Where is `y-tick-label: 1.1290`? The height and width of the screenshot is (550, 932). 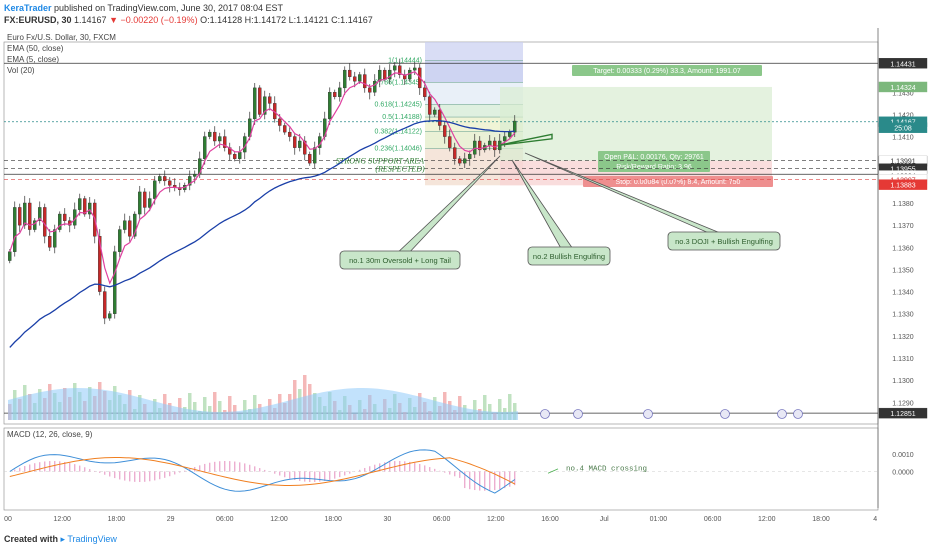
y-tick-label: 1.1290 is located at coordinates (903, 403).